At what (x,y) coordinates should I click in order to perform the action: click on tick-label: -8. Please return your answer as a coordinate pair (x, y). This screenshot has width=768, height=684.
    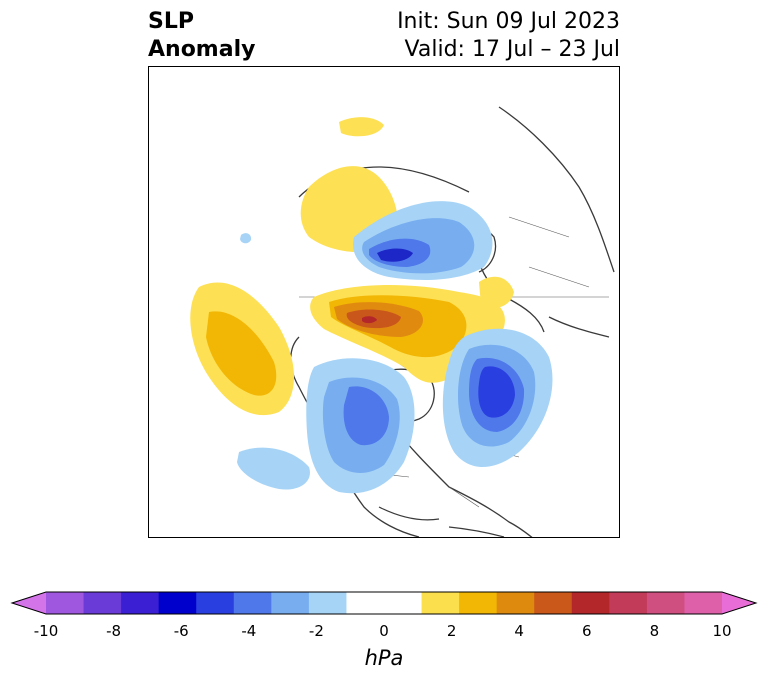
    Looking at the image, I should click on (114, 631).